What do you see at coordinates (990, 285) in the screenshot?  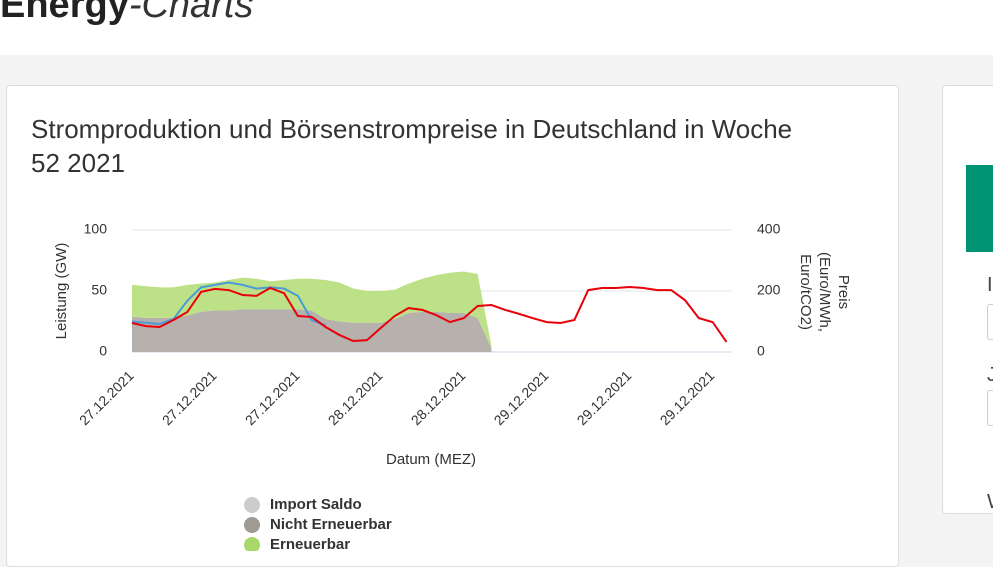 I see `side-label: I` at bounding box center [990, 285].